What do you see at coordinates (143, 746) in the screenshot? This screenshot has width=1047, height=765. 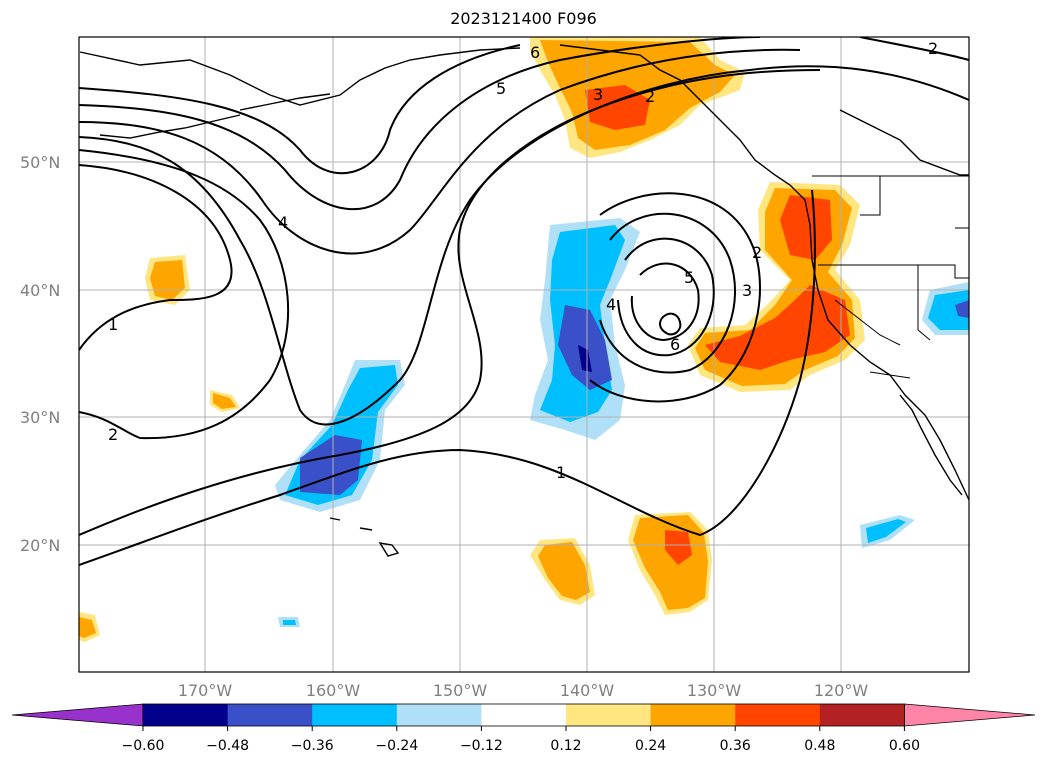 I see `colorbar-tick-label: −0.60` at bounding box center [143, 746].